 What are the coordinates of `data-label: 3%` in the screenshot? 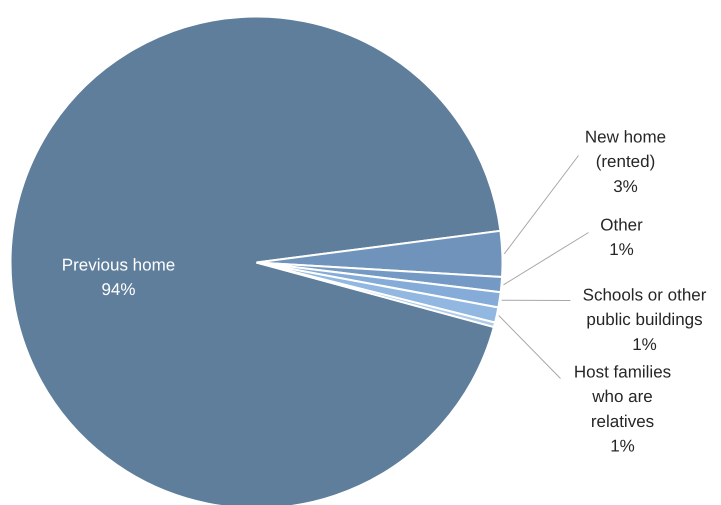 It's located at (625, 186).